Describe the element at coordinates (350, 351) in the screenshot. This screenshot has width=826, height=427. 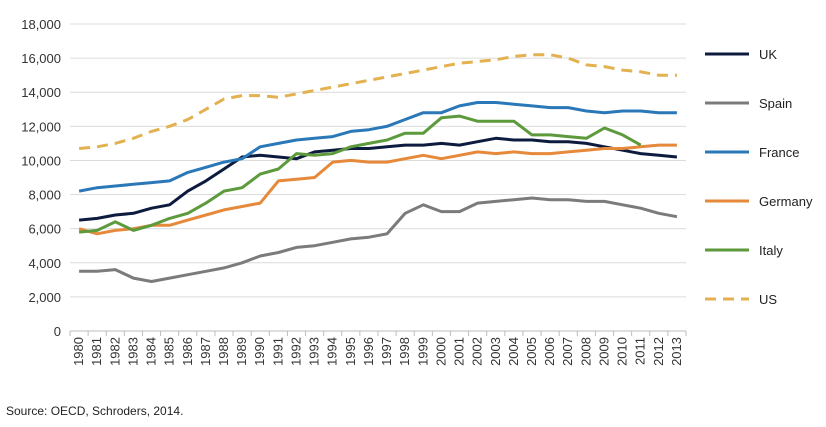
I see `x-tick-label: 1995` at that location.